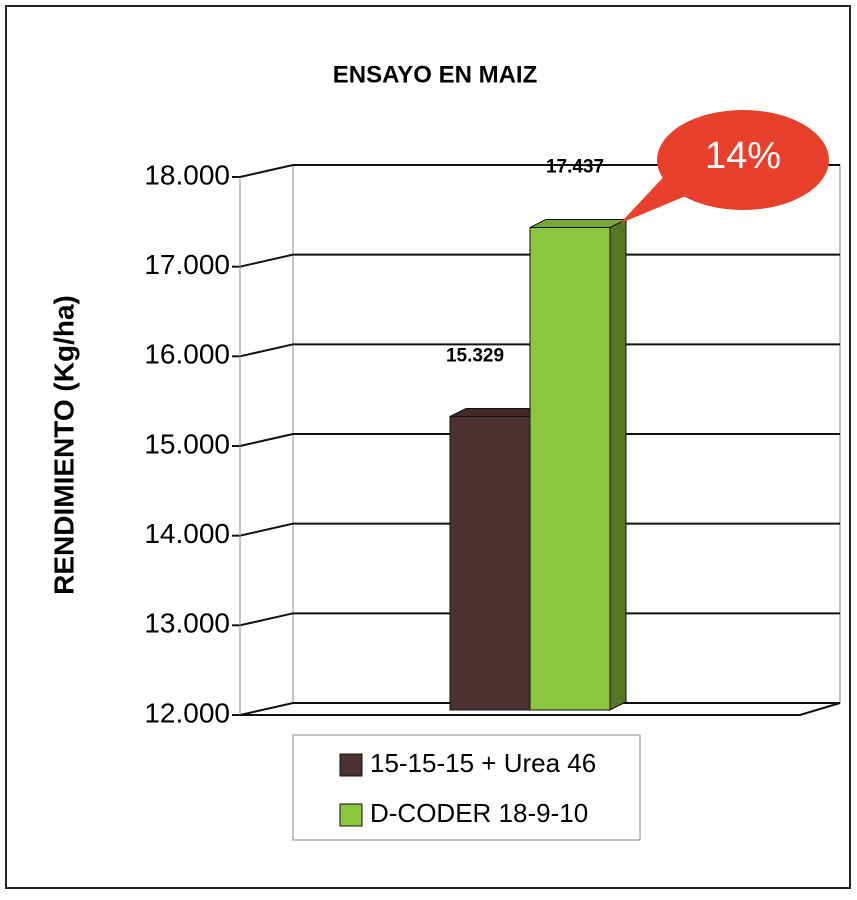  What do you see at coordinates (63, 445) in the screenshot?
I see `y-axis-title: RENDIMIENTO (Kg/ha)` at bounding box center [63, 445].